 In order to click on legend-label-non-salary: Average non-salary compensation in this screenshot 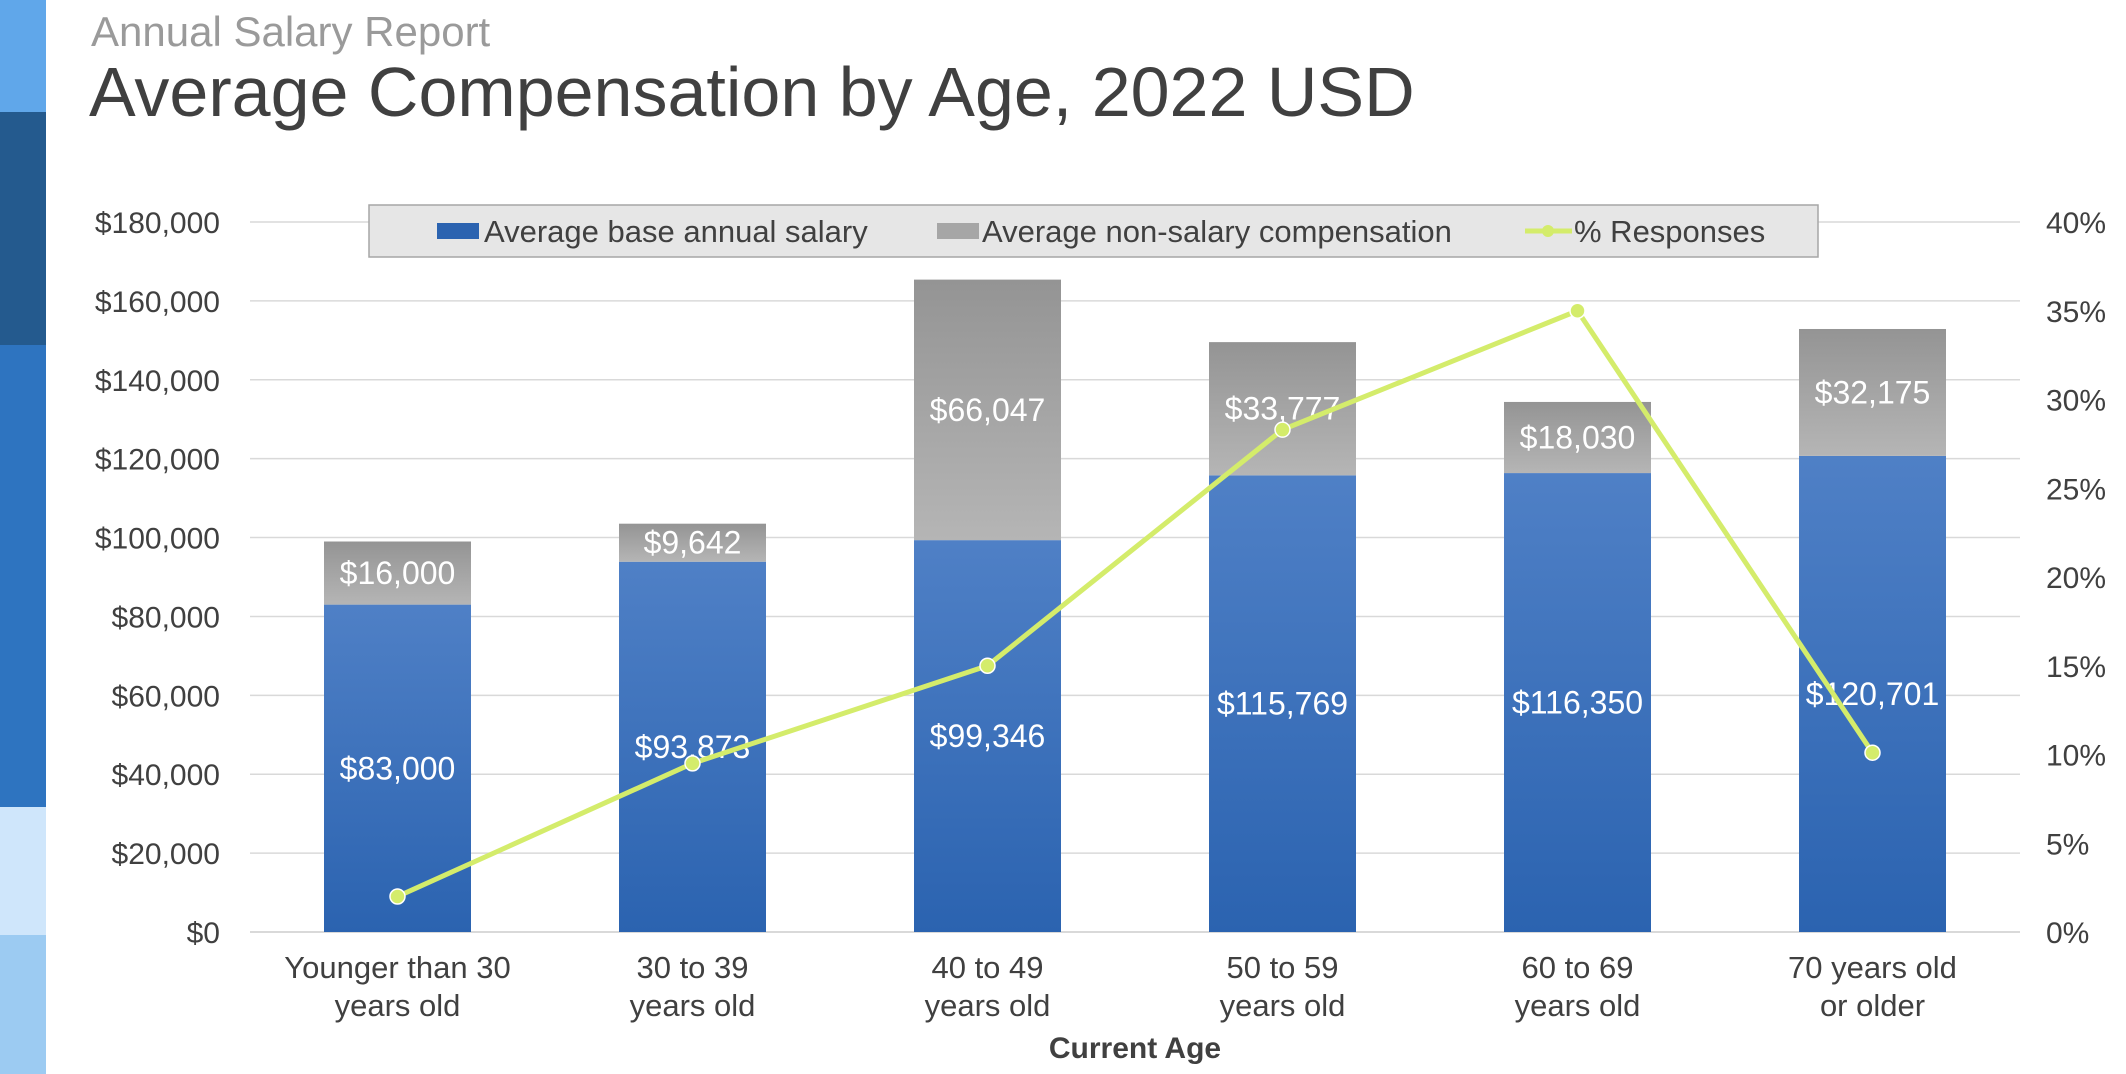, I will do `click(1217, 231)`.